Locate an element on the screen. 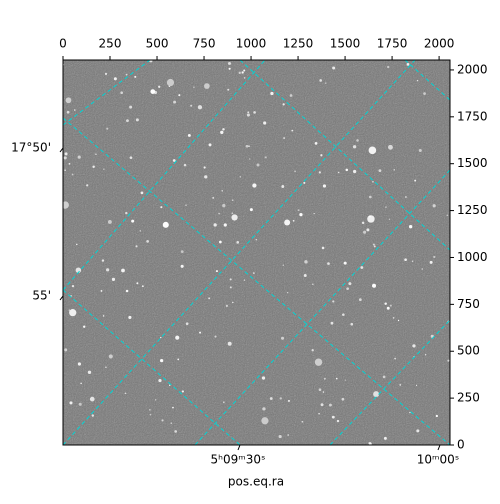 Image resolution: width=500 pixels, height=504 pixels. dec-tick is located at coordinates (61, 150).